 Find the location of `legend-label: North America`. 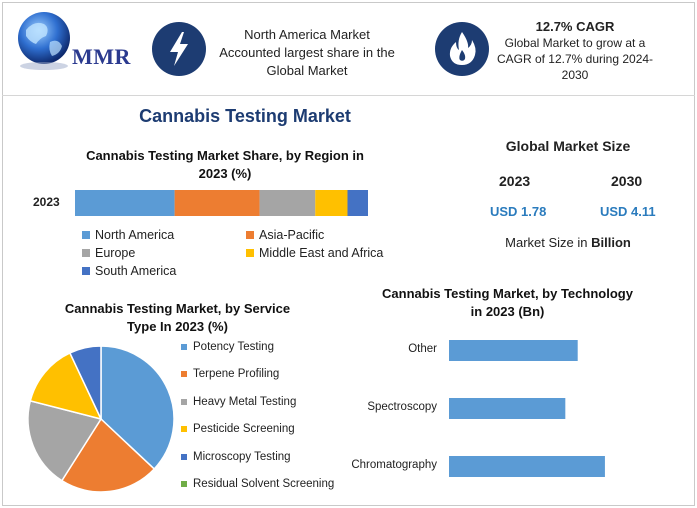

legend-label: North America is located at coordinates (135, 235).